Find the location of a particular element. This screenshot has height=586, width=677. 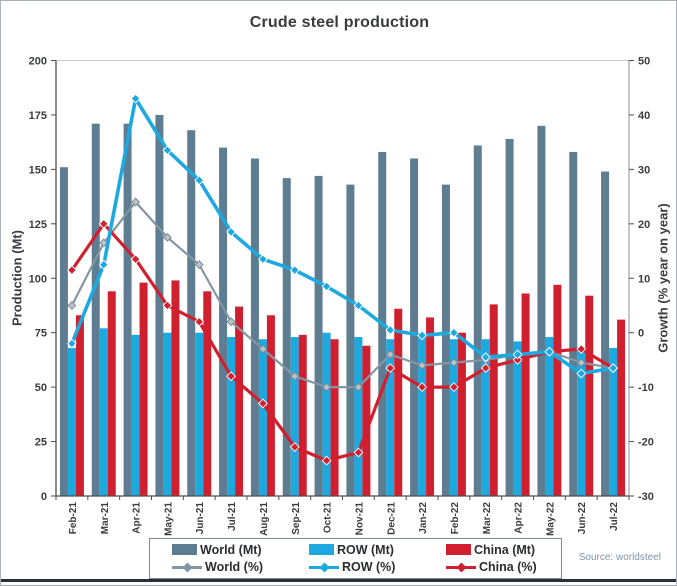

left-tick-label: 200 is located at coordinates (38, 62).